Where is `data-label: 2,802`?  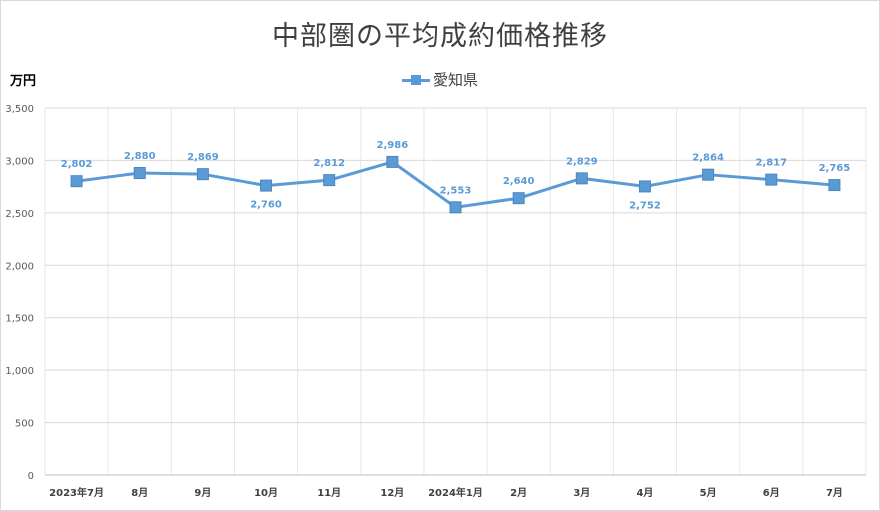
data-label: 2,802 is located at coordinates (77, 164).